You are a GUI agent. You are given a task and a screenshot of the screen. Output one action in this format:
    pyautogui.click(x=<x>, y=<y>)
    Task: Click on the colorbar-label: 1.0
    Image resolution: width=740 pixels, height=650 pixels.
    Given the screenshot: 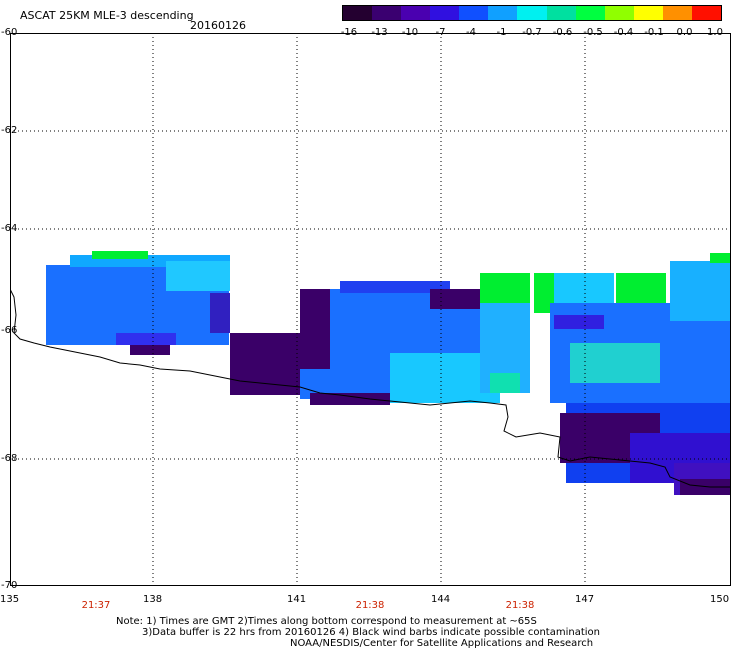 What is the action you would take?
    pyautogui.click(x=715, y=32)
    